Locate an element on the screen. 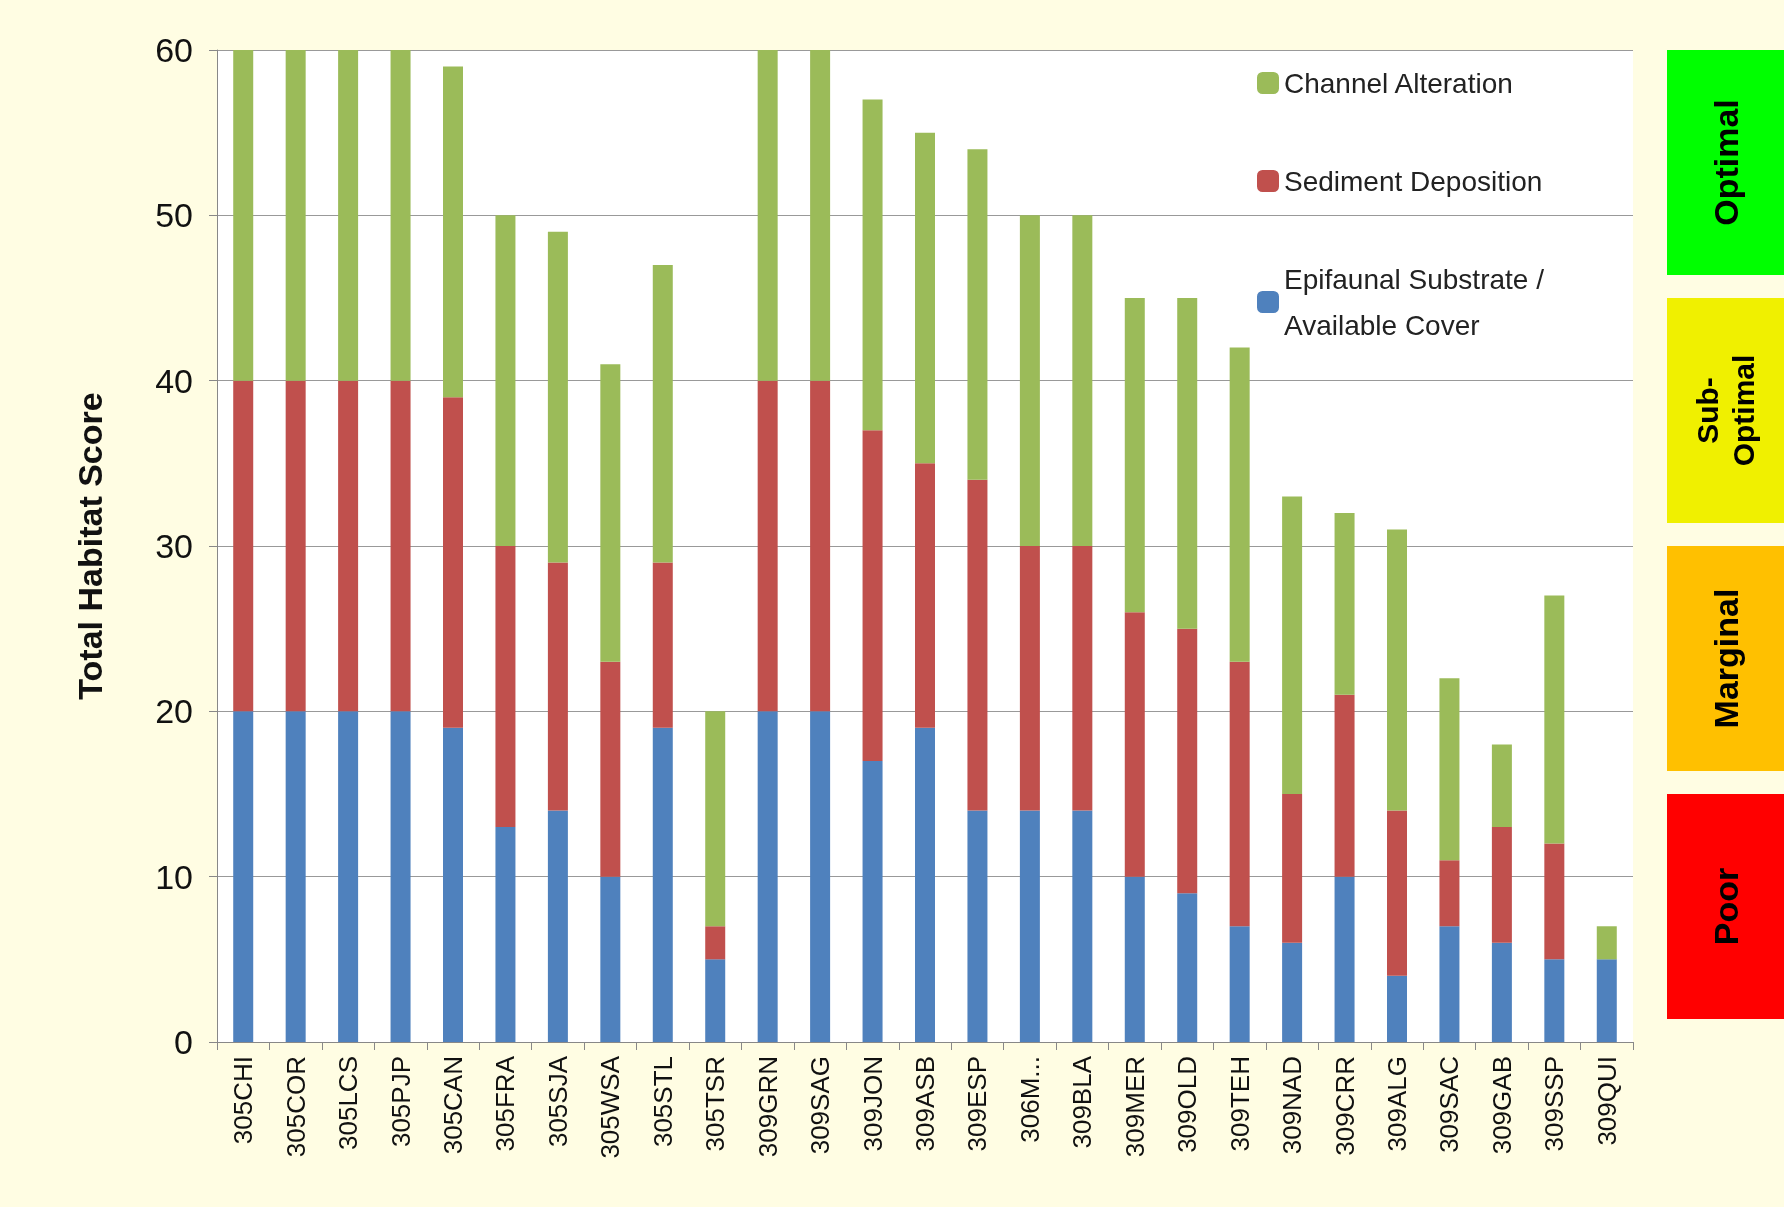 Image resolution: width=1784 pixels, height=1207 pixels. y-tick-label: 0 is located at coordinates (183, 1042).